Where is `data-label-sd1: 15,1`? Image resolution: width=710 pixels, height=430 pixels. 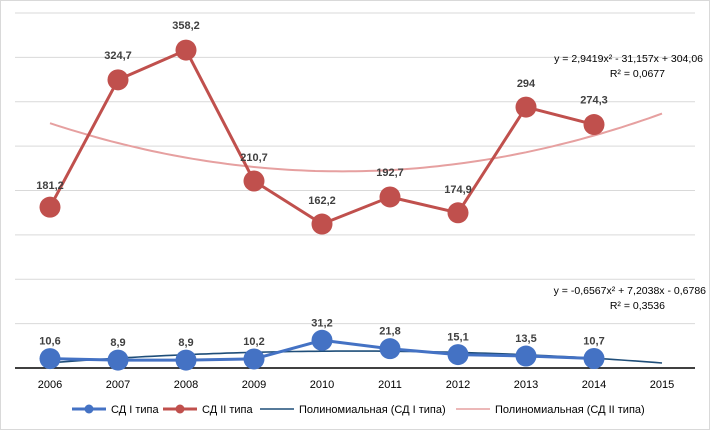
data-label-sd1: 15,1 is located at coordinates (457, 338).